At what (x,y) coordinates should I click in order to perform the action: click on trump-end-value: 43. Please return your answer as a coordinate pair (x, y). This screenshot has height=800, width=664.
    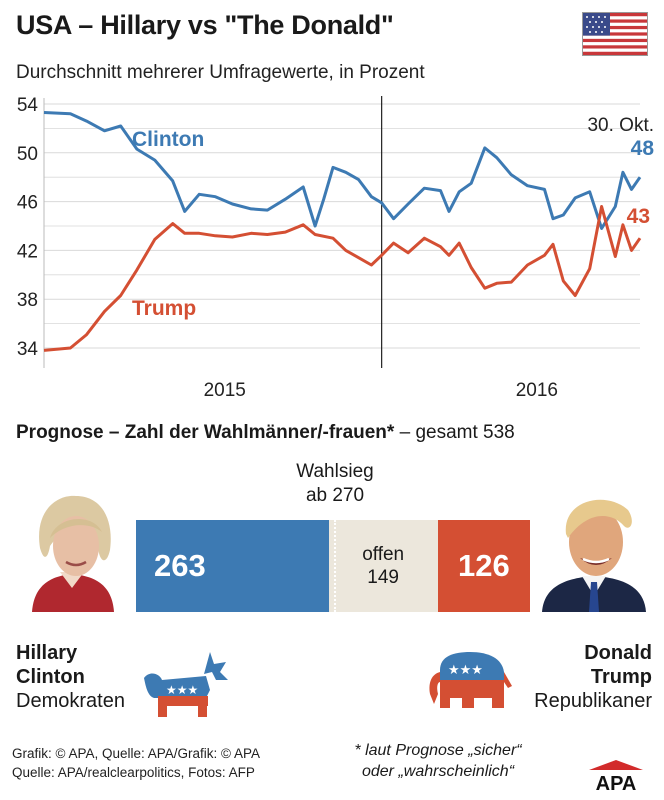
    Looking at the image, I should click on (638, 216).